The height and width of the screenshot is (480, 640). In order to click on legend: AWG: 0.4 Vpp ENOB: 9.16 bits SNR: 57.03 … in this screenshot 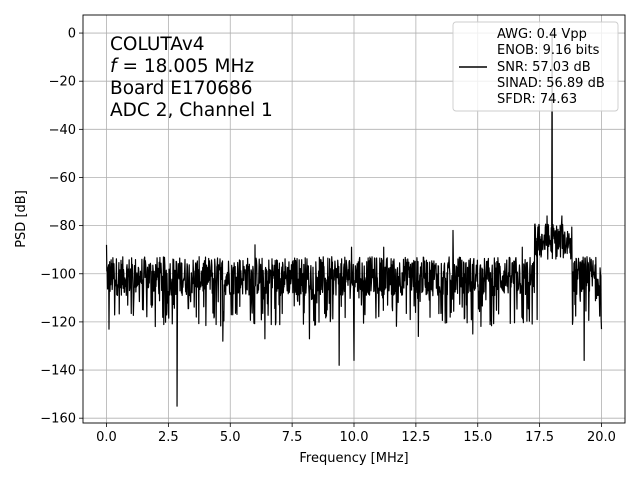, I will do `click(535, 66)`.